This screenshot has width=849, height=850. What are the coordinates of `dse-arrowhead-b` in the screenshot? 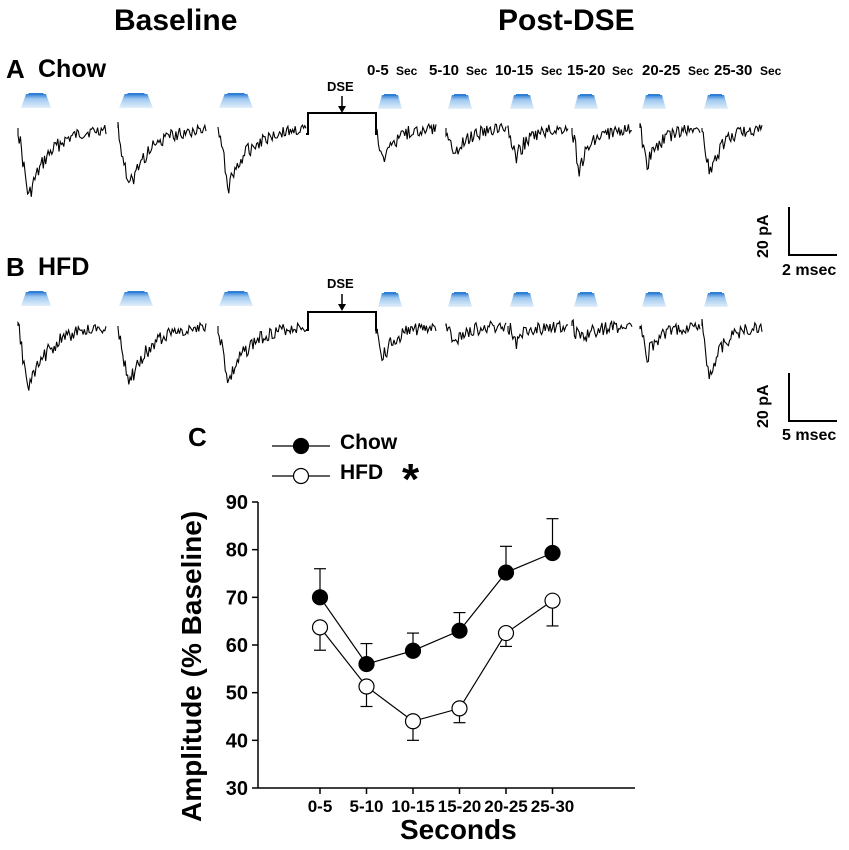 It's located at (342, 307).